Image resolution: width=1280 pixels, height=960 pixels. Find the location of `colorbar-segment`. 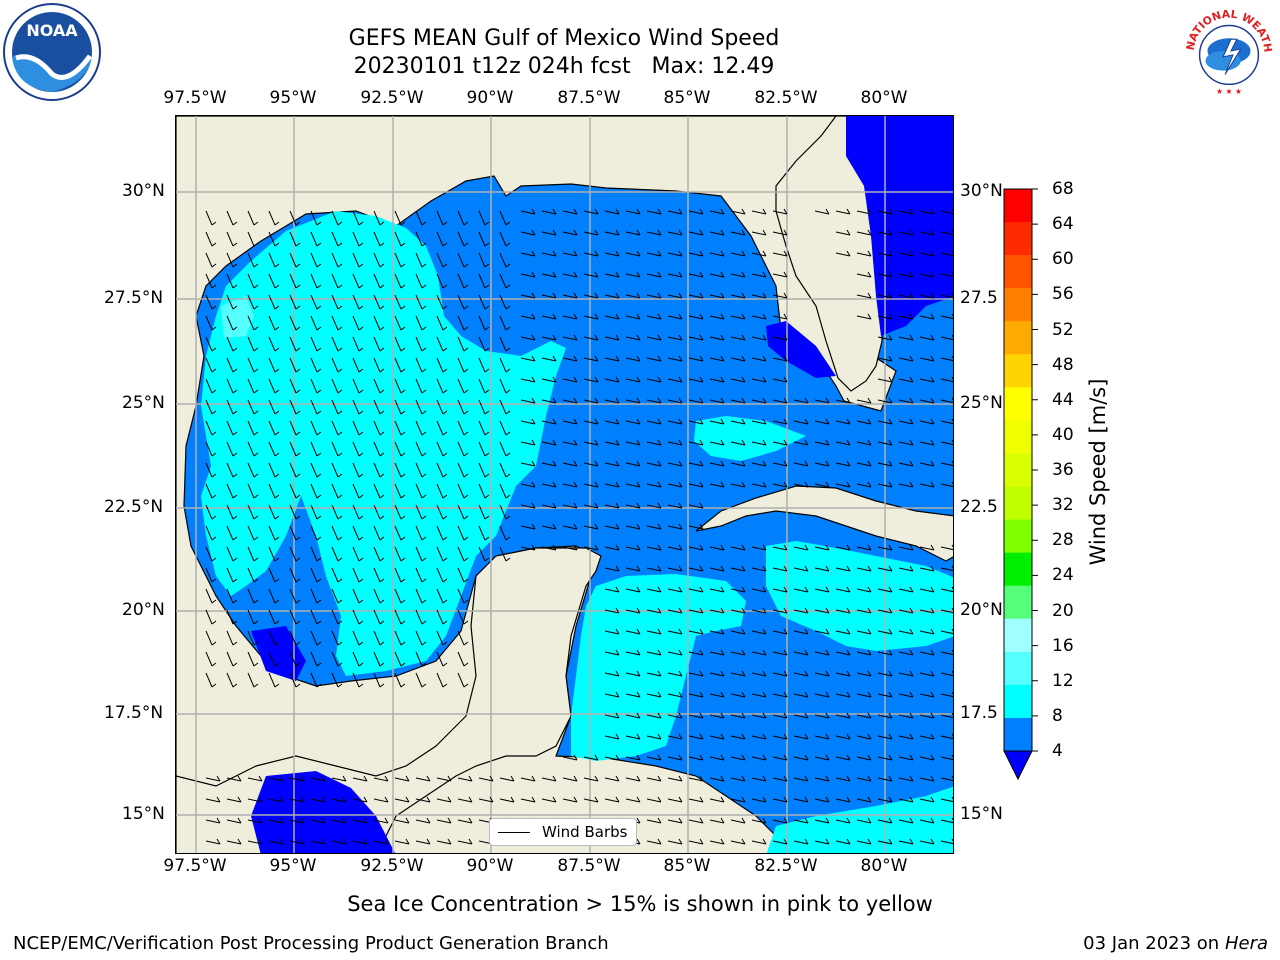

colorbar-segment is located at coordinates (1018, 470).